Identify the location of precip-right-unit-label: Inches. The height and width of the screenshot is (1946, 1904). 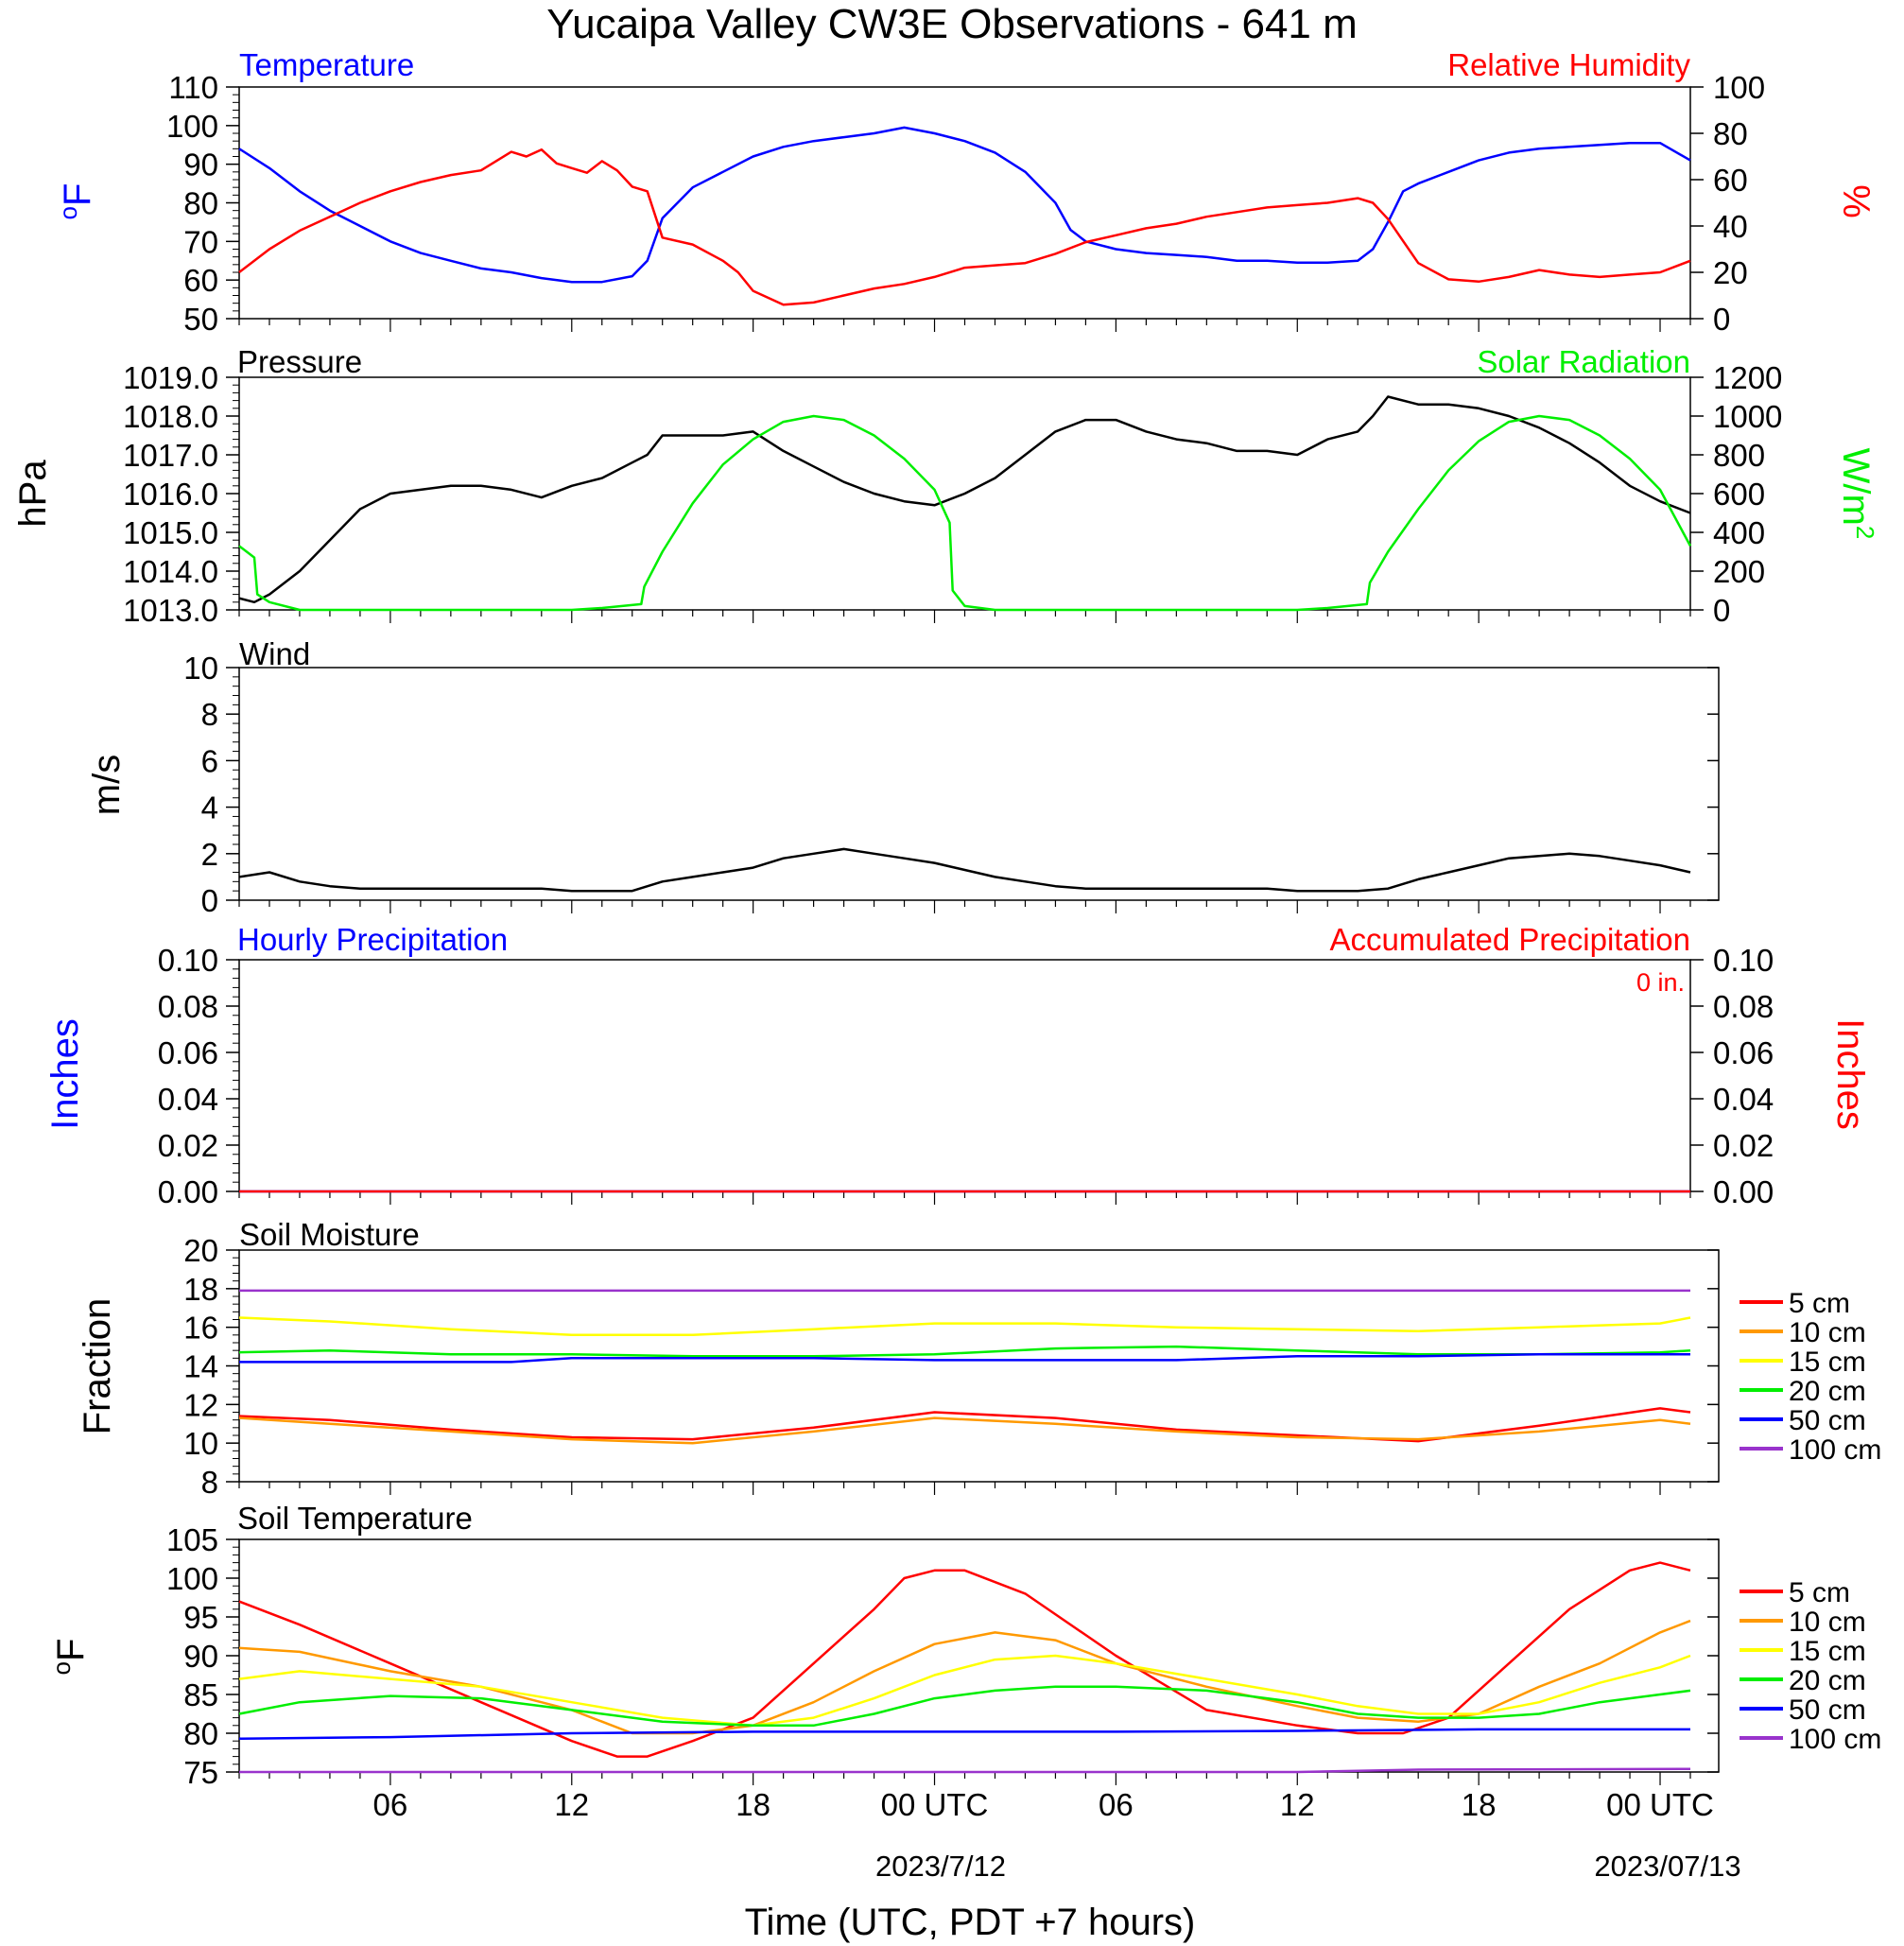
(1850, 1074).